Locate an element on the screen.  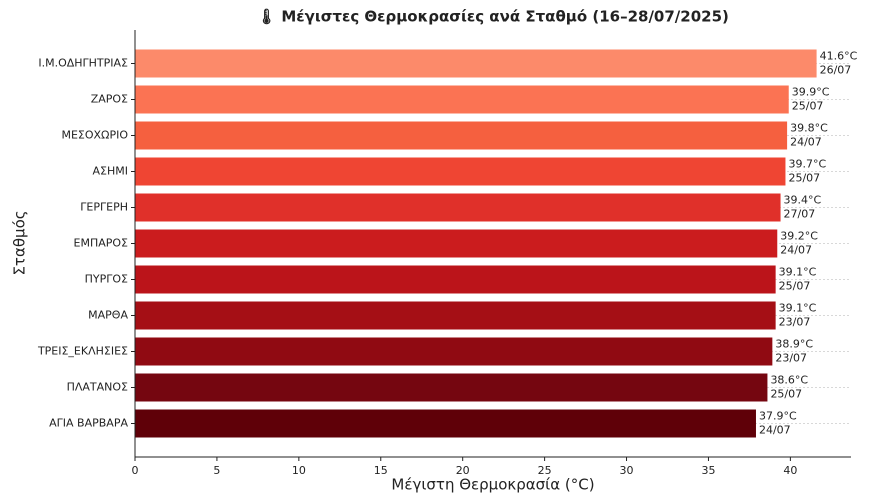
date-label: 27/07 is located at coordinates (800, 214).